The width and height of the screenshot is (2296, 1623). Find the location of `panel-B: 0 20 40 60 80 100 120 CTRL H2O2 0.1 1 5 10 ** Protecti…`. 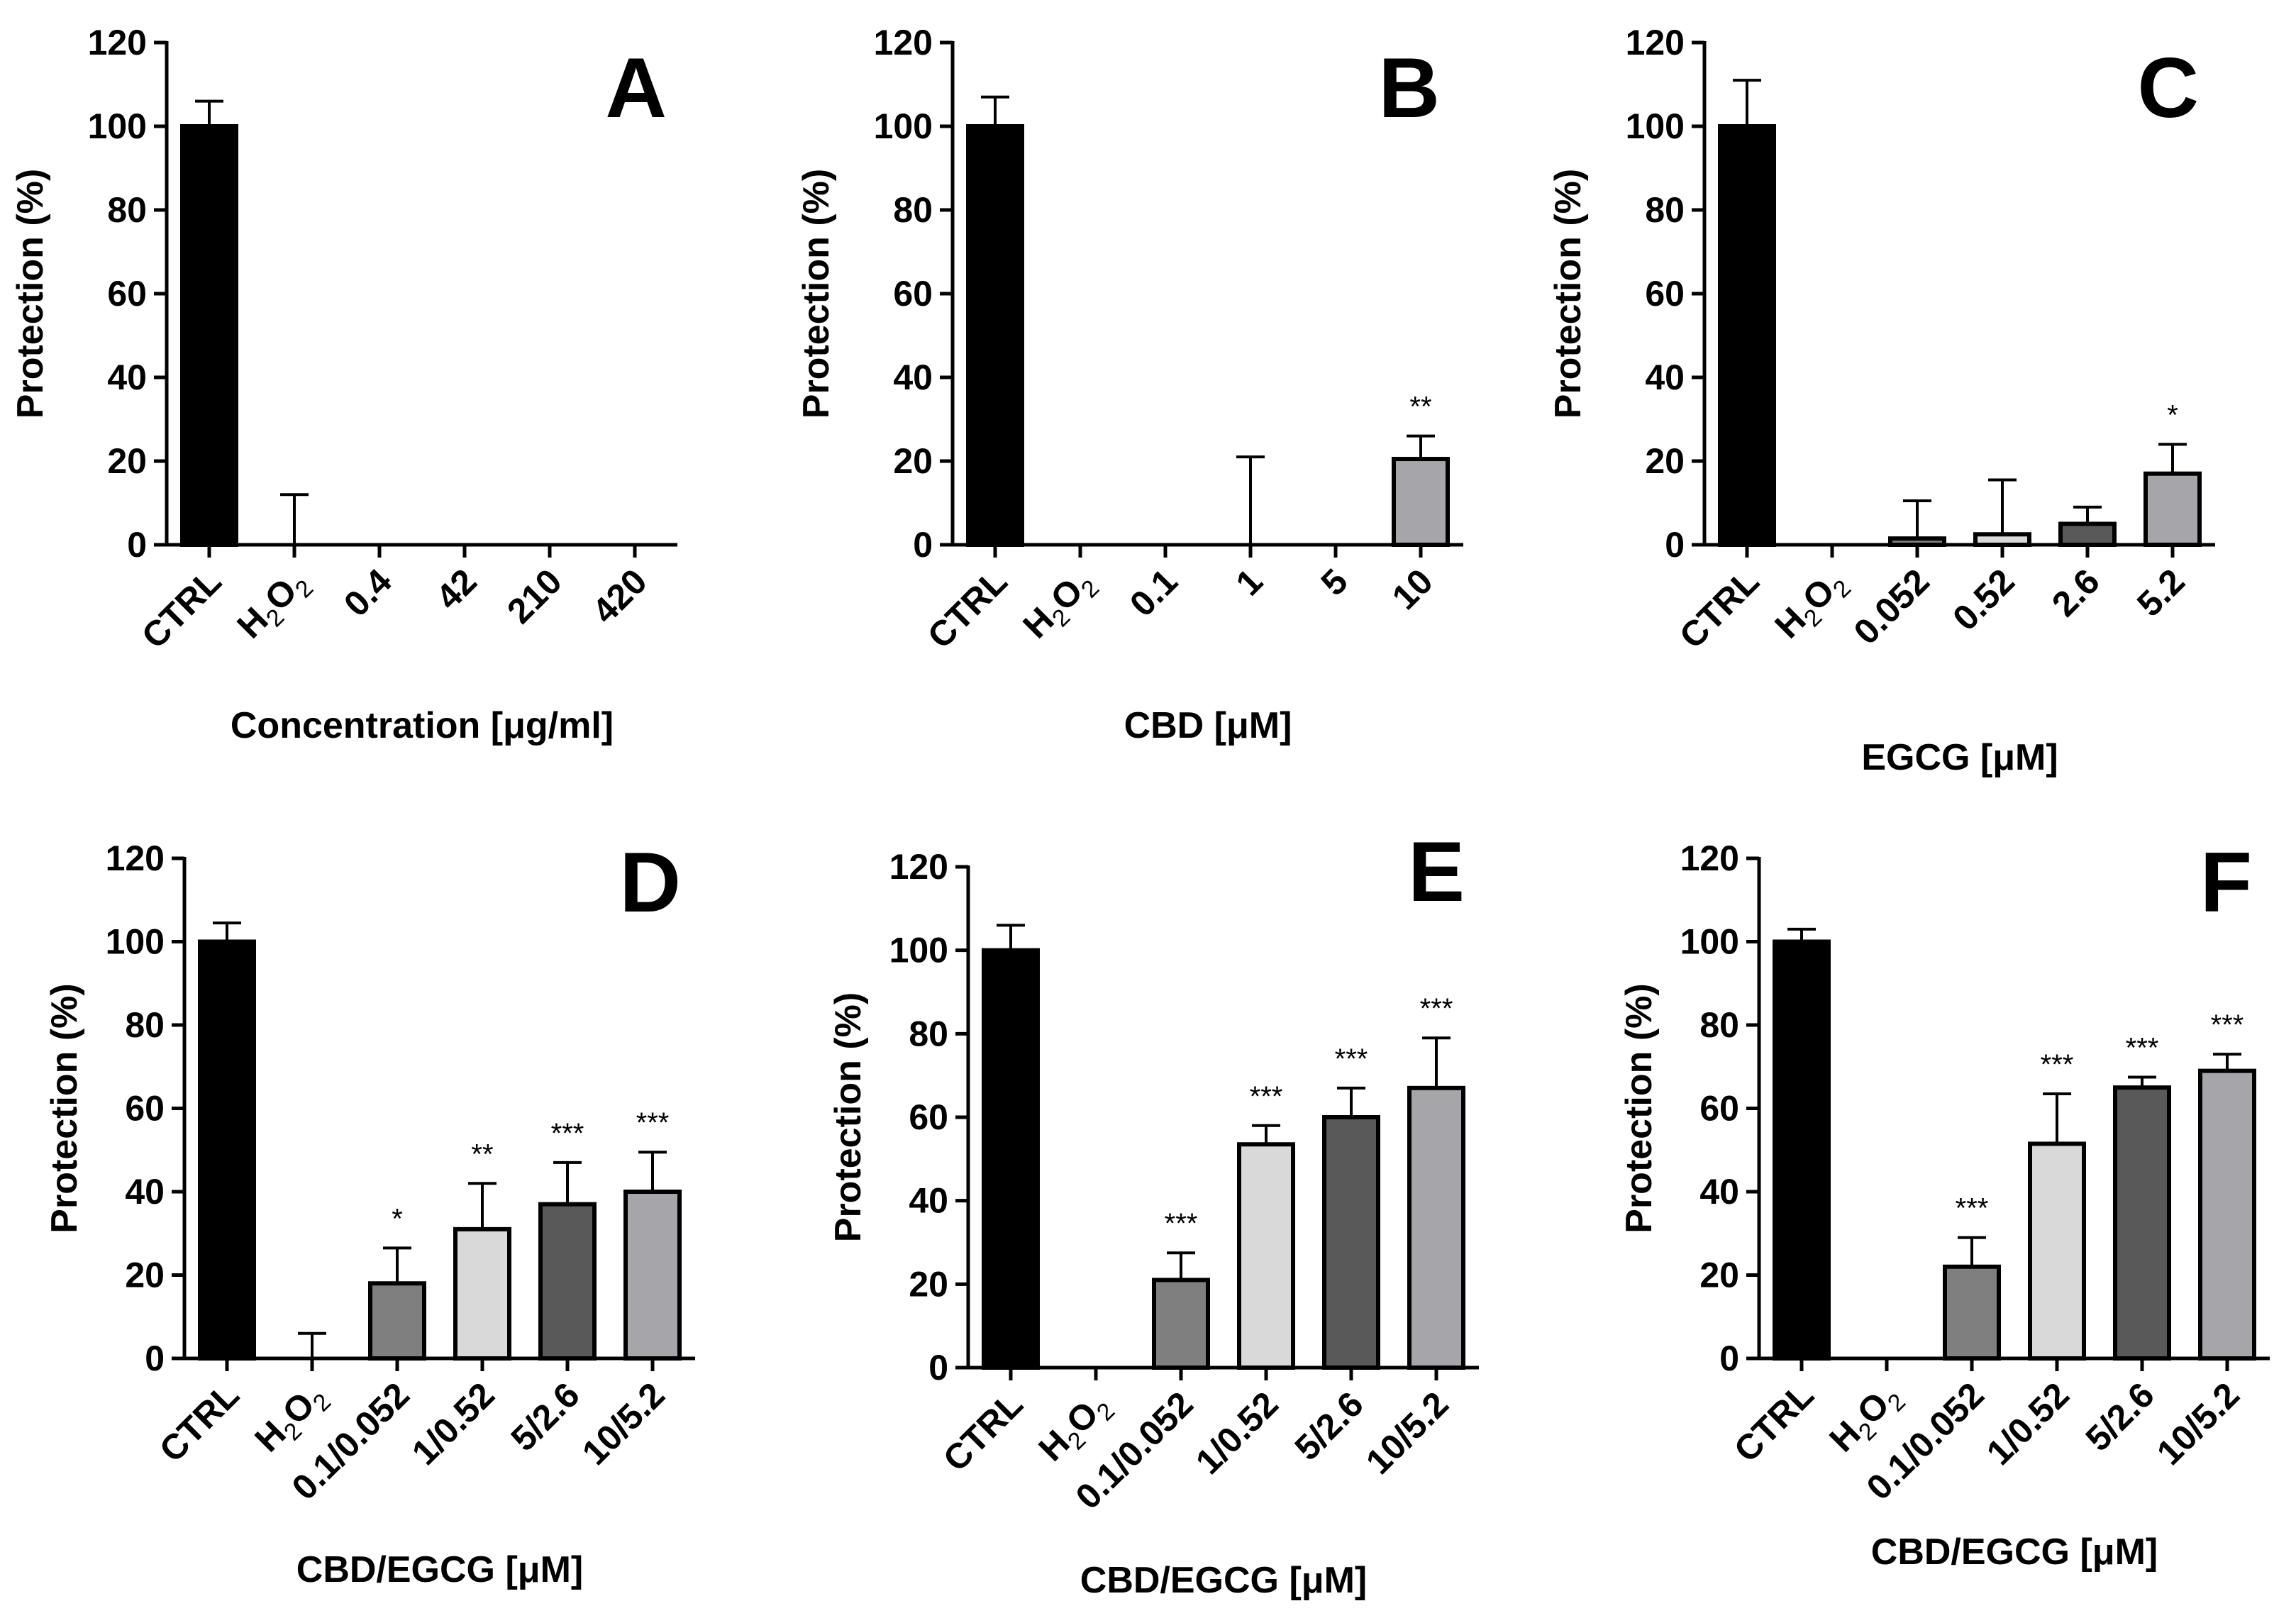

panel-B: 0 20 40 60 80 100 120 CTRL H2O2 0.1 1 5 10 ** Protecti… is located at coordinates (1129, 384).